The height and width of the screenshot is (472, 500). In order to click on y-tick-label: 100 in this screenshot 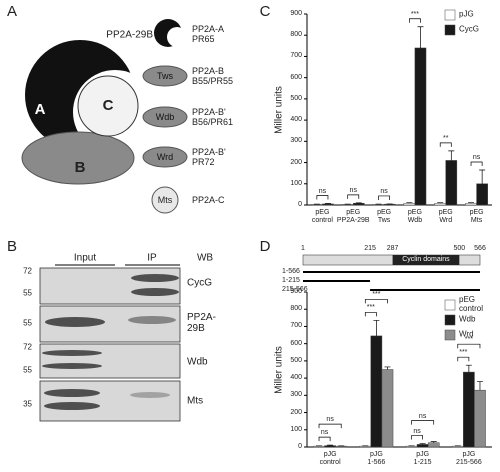, I will do `click(296, 429)`.